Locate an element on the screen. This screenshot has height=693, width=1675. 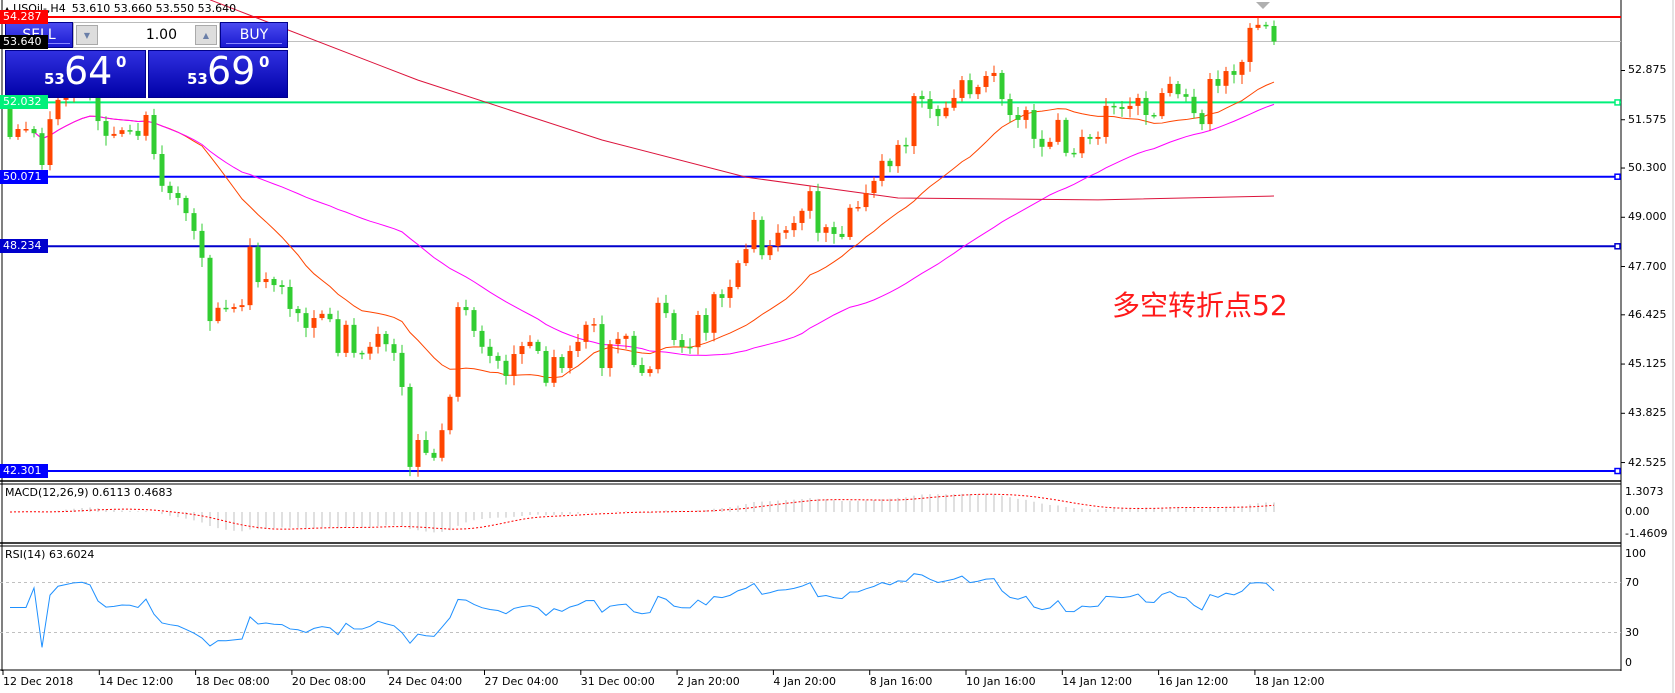
sell-price-main: 64 is located at coordinates (88, 71).